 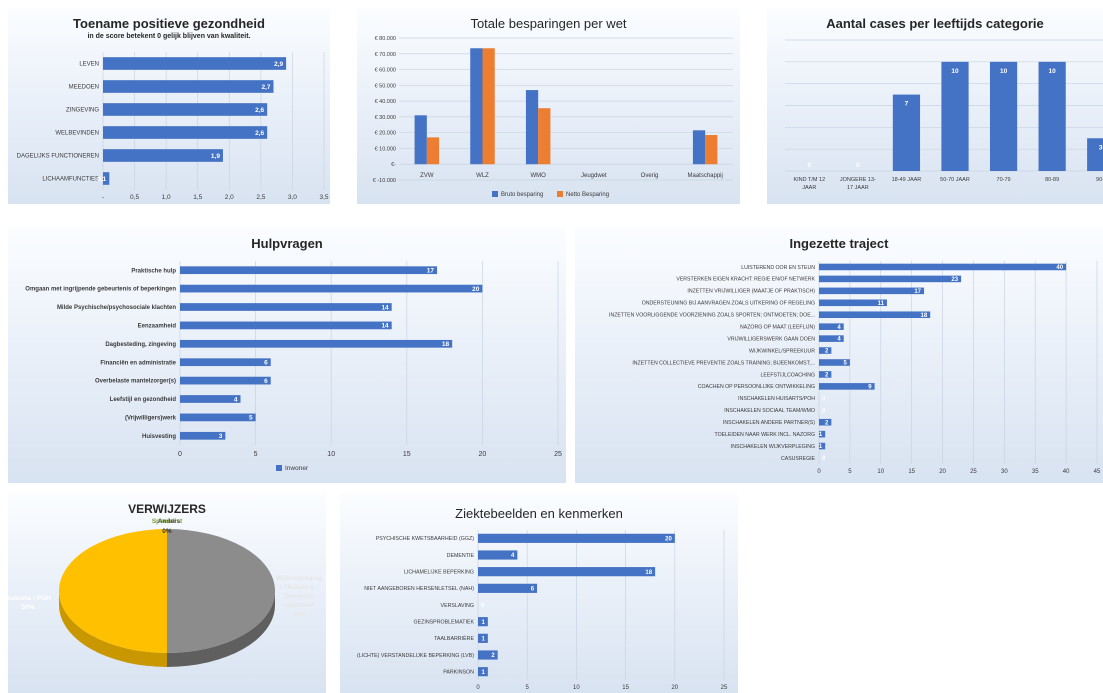 I want to click on category-label: ZINGEVING, so click(x=82, y=111).